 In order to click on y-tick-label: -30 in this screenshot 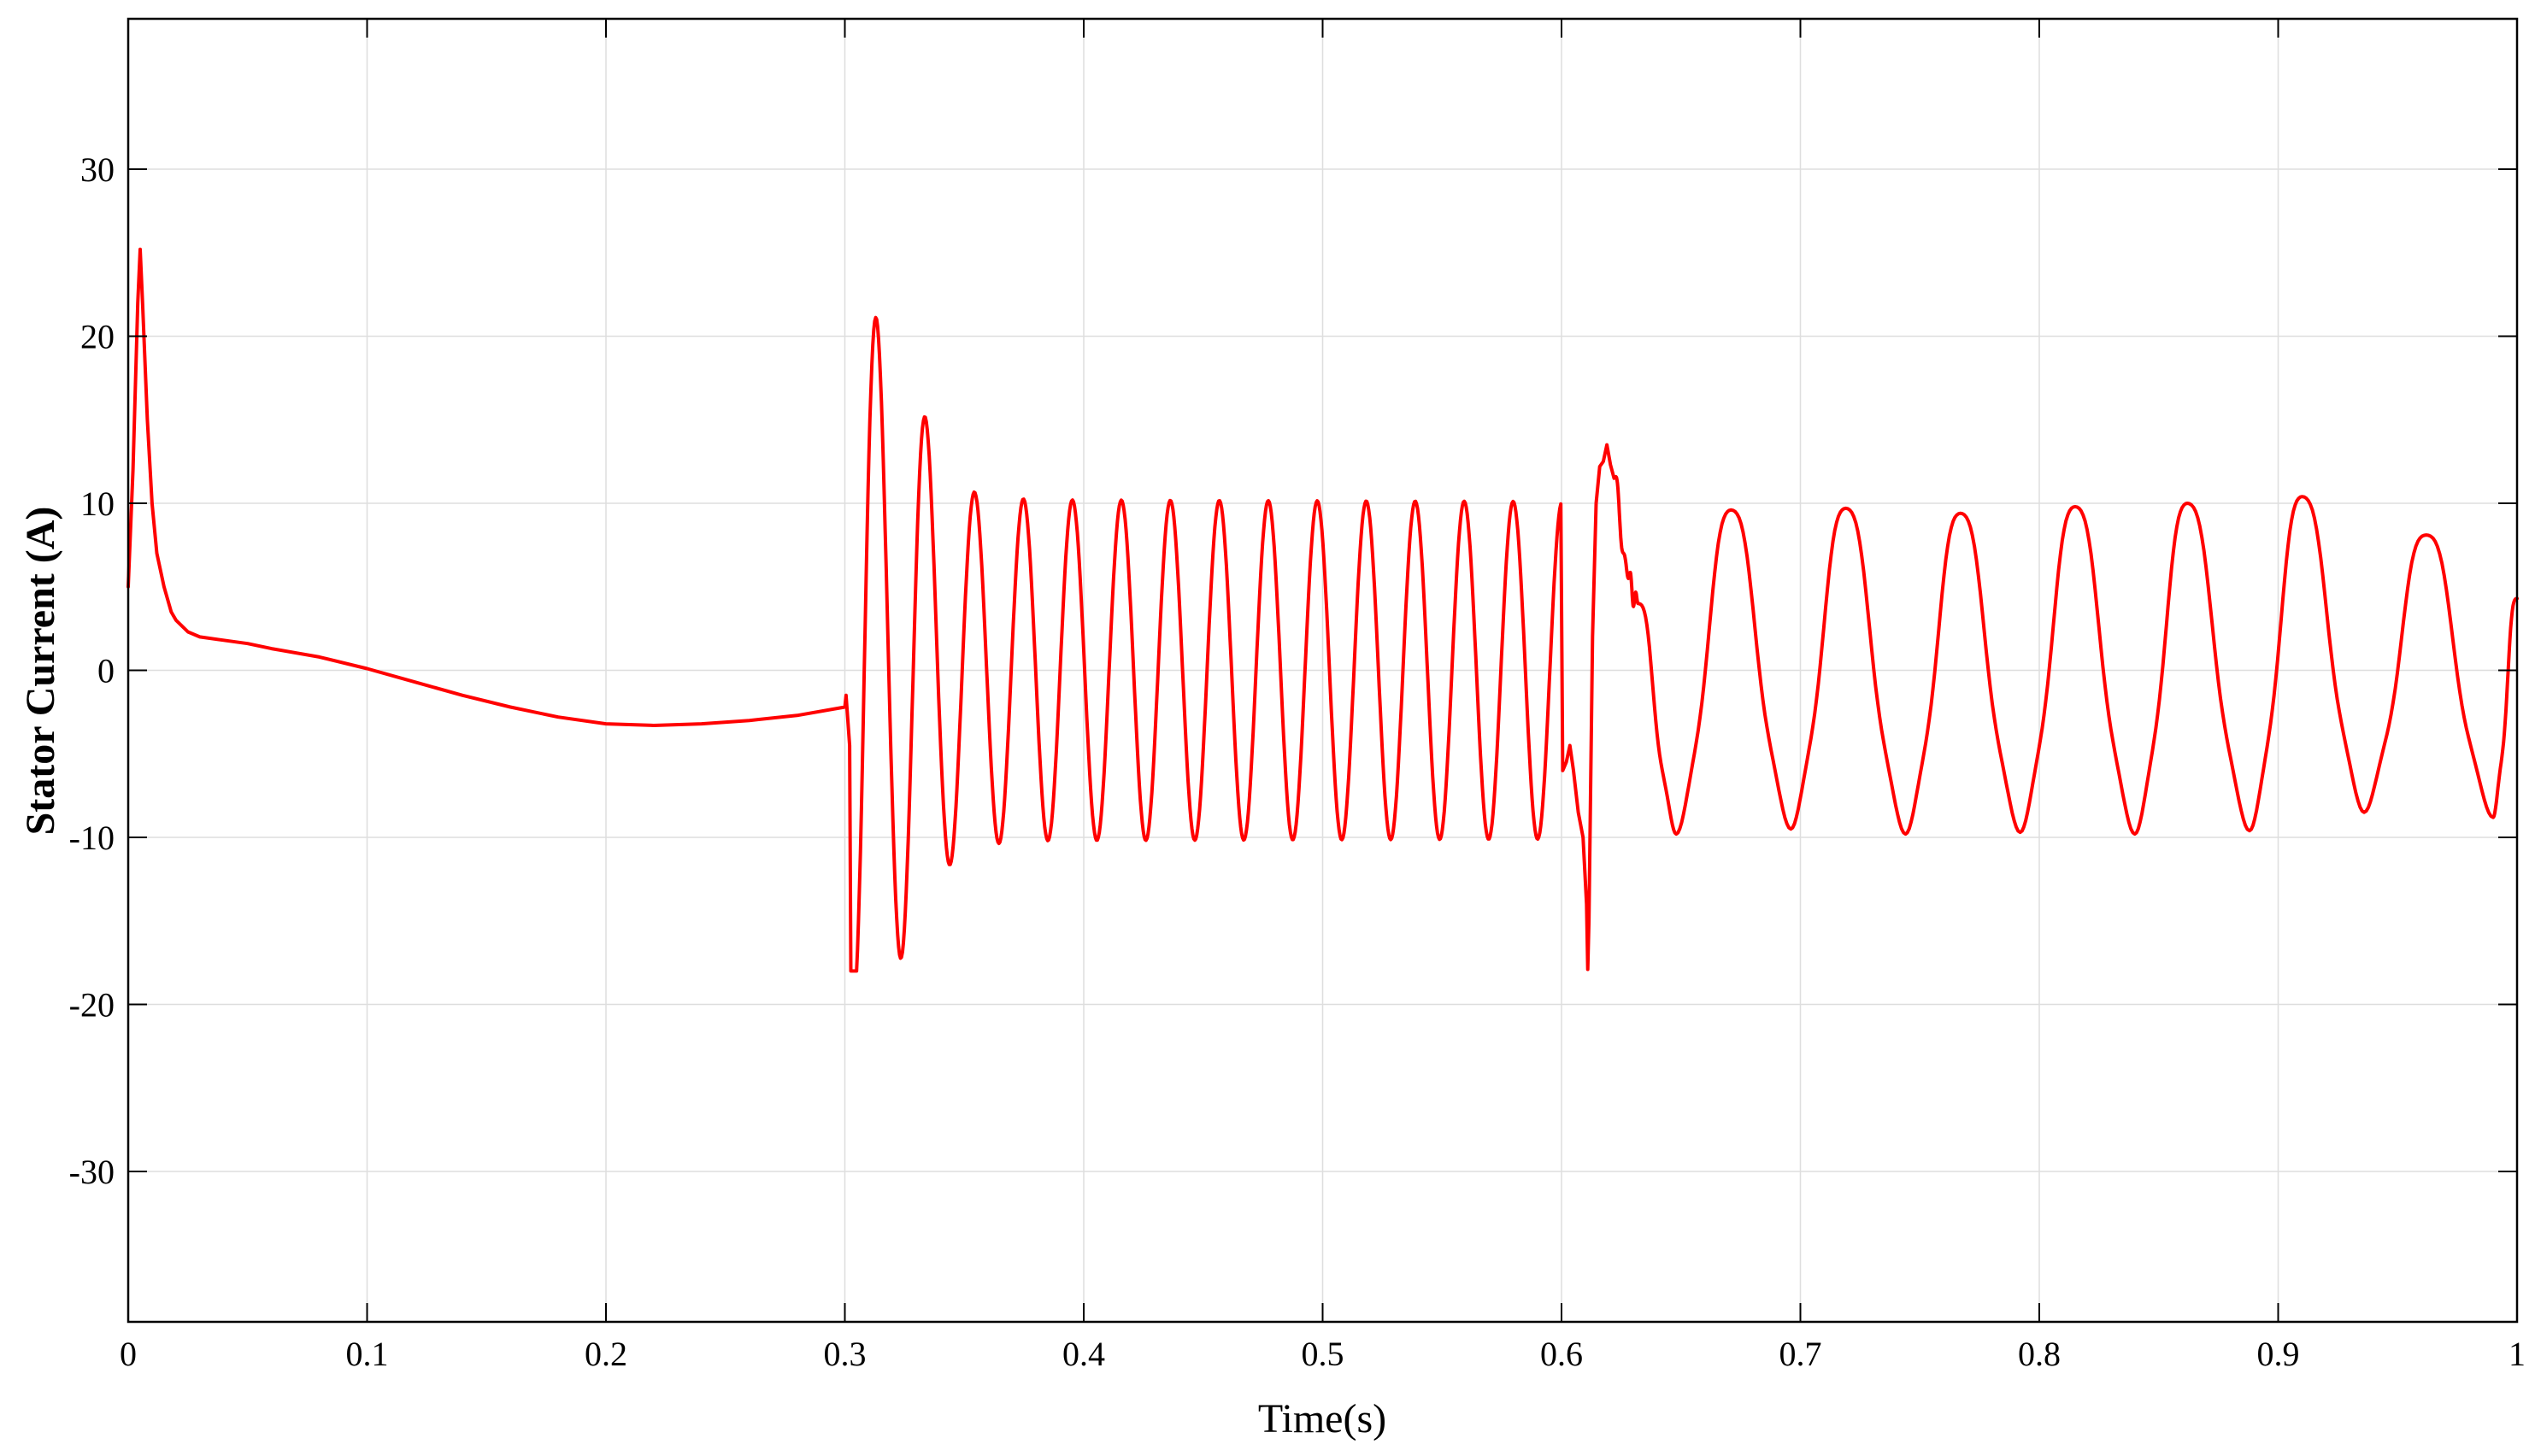, I will do `click(92, 1172)`.